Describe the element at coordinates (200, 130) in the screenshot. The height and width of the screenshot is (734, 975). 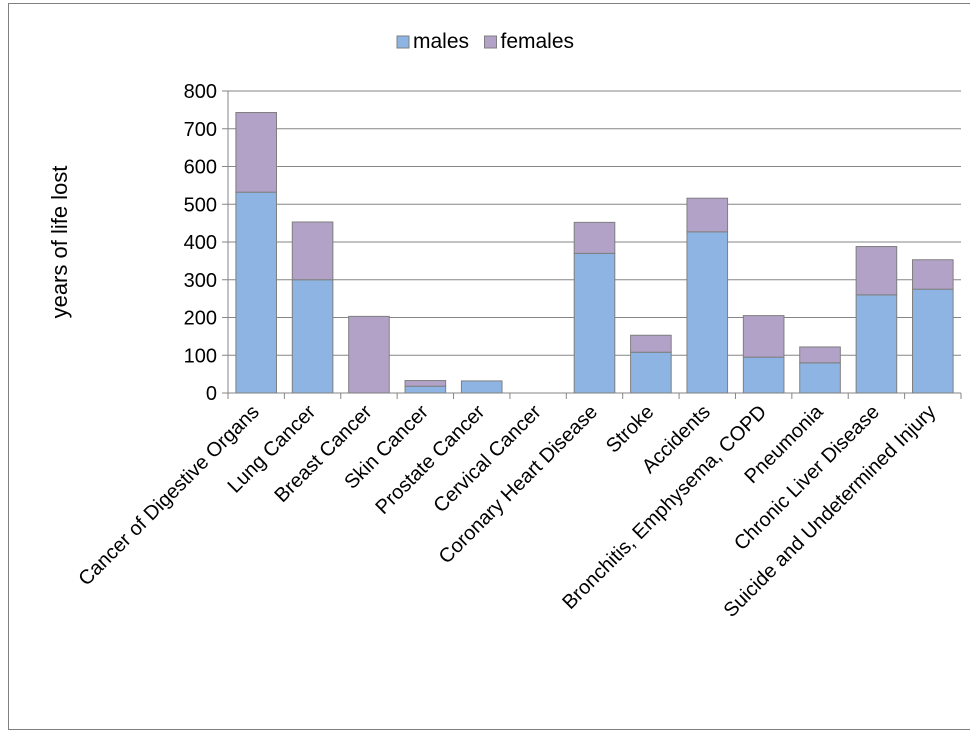
I see `y-tick-label: 700` at that location.